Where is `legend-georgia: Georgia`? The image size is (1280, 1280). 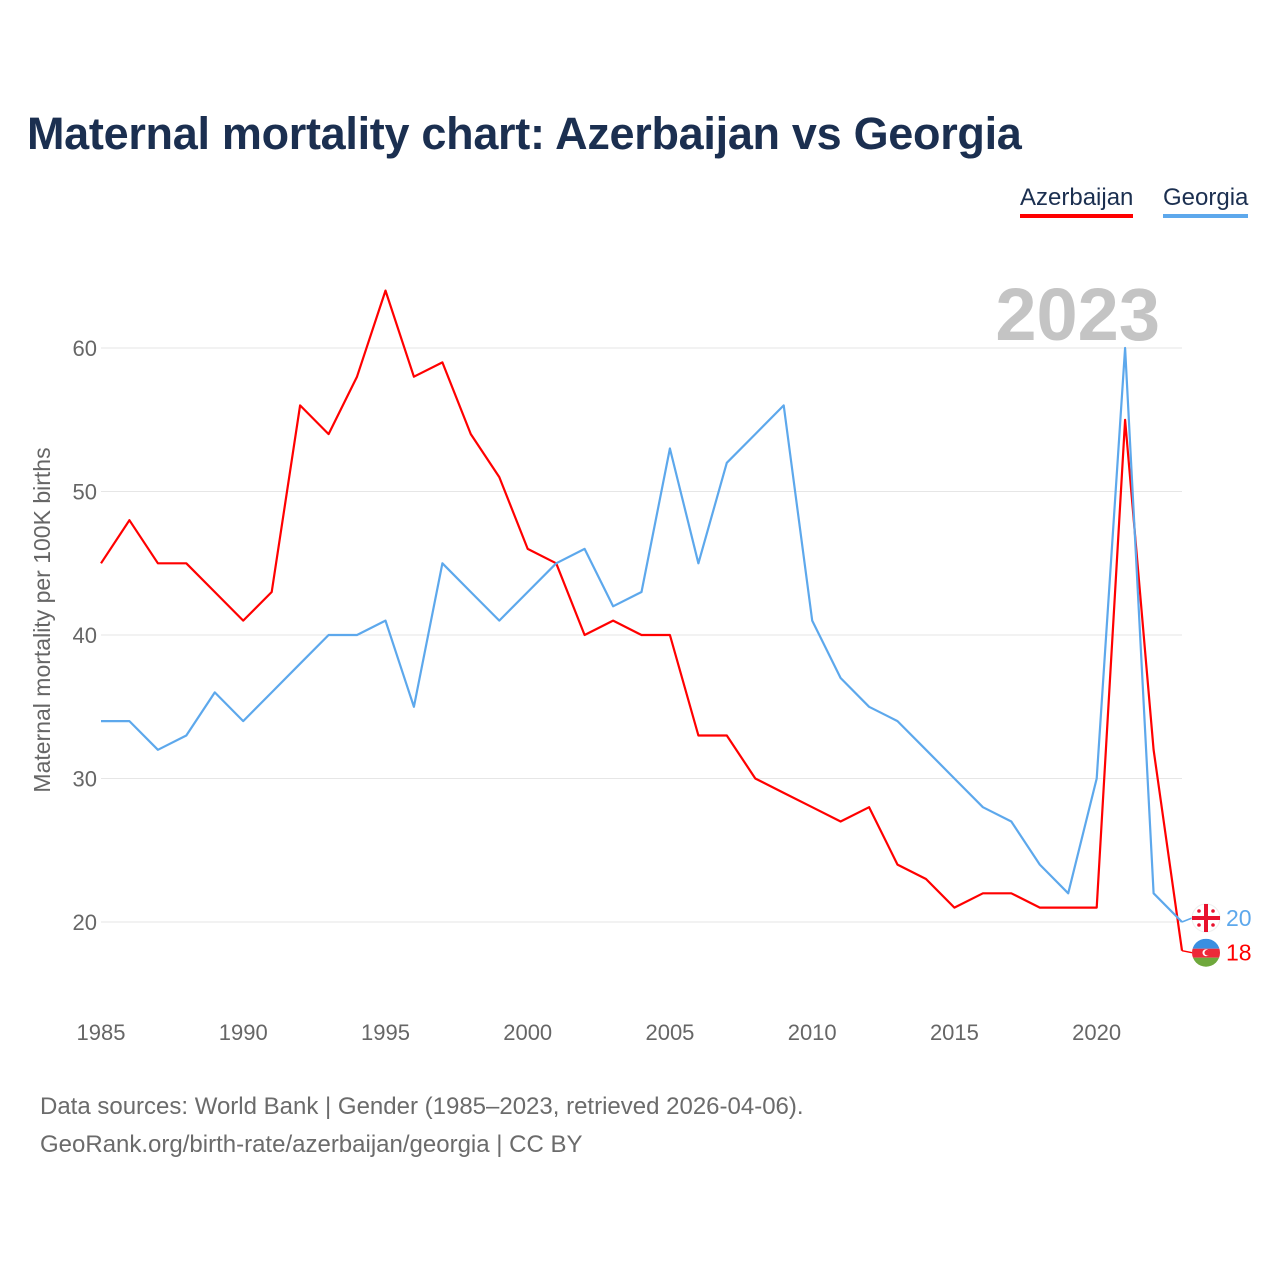 legend-georgia: Georgia is located at coordinates (1206, 201).